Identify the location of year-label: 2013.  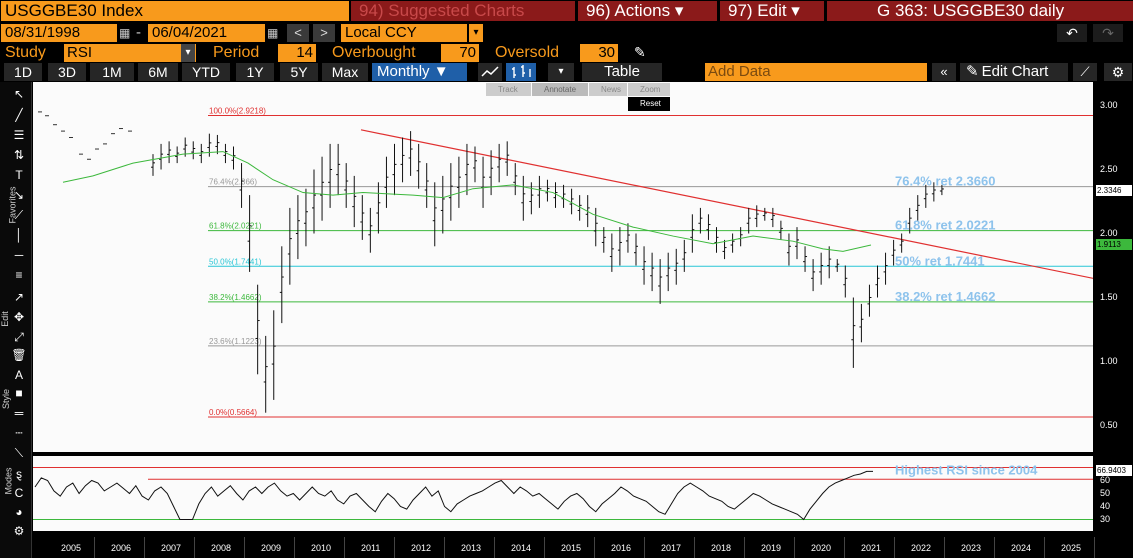
(471, 548).